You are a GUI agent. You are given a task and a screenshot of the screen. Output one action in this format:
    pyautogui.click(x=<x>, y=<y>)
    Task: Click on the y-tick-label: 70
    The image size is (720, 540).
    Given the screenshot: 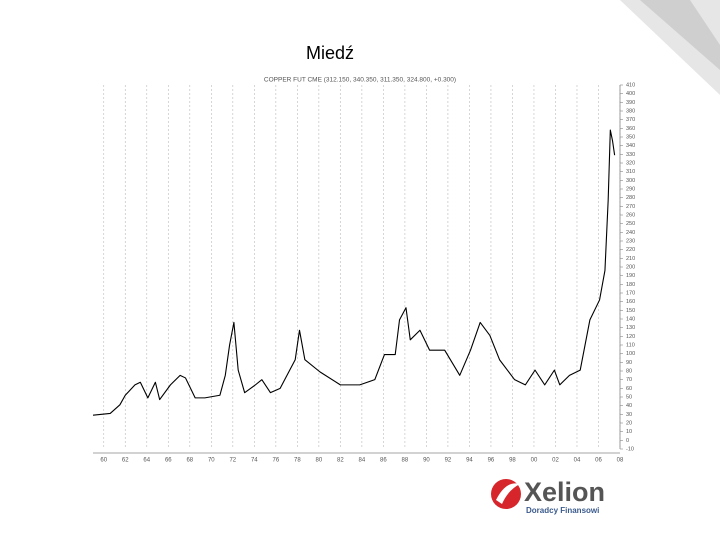 What is the action you would take?
    pyautogui.click(x=629, y=380)
    